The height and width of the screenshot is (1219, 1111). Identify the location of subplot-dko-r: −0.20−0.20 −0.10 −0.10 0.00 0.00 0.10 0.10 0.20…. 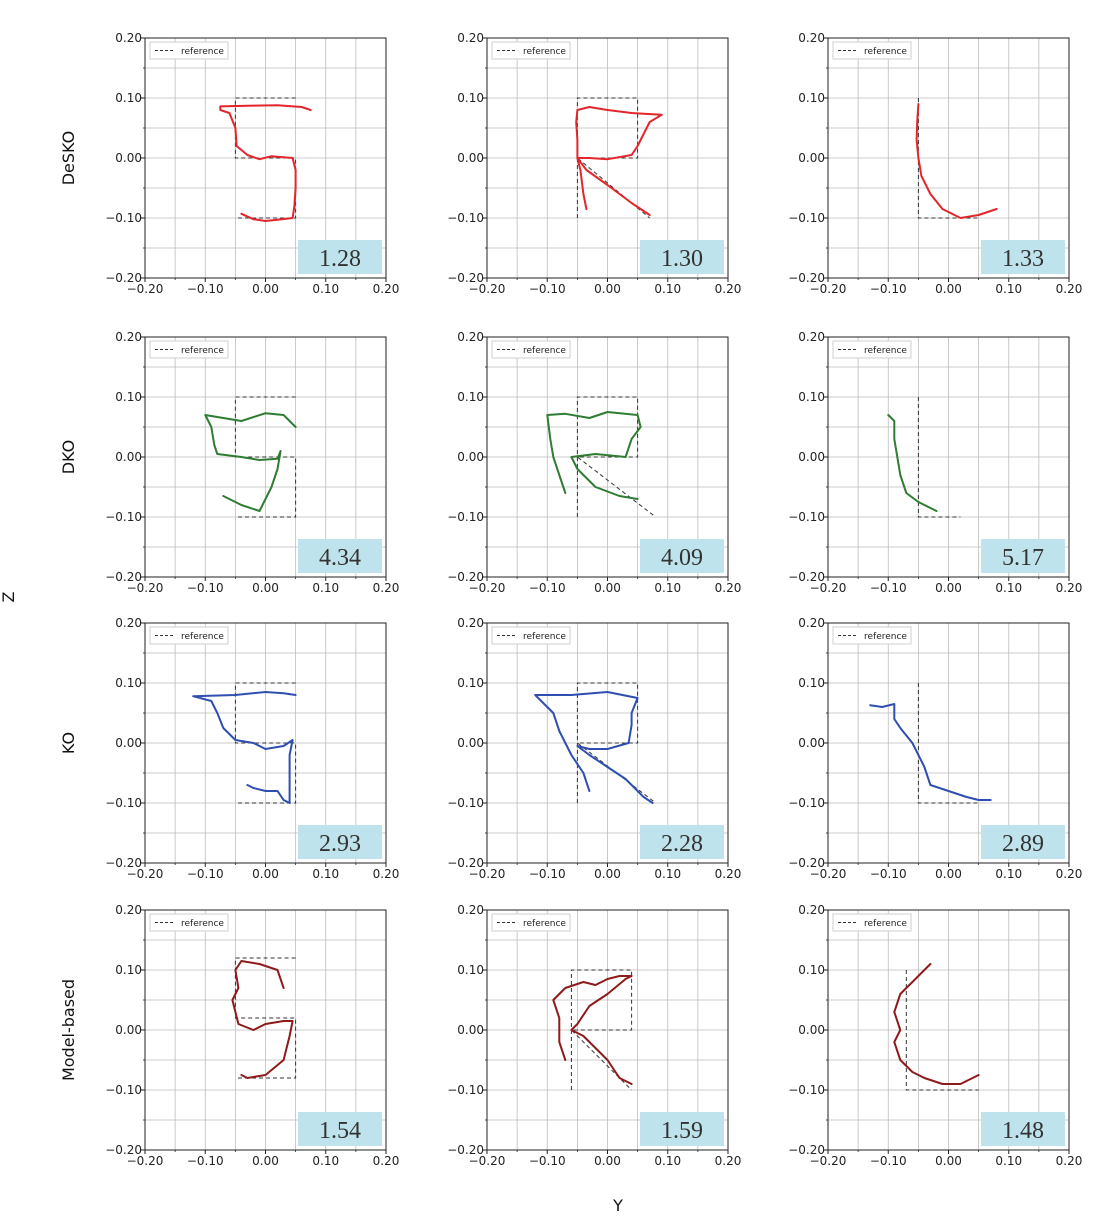
(594, 462).